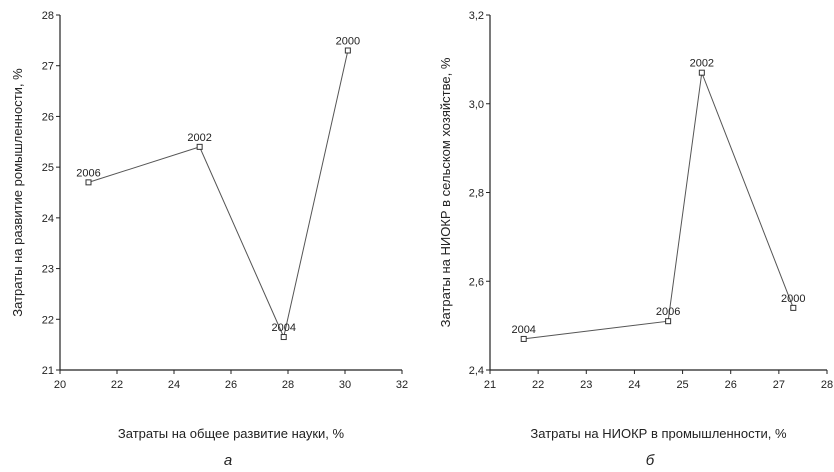  I want to click on y-tick-label: 2,8, so click(476, 194).